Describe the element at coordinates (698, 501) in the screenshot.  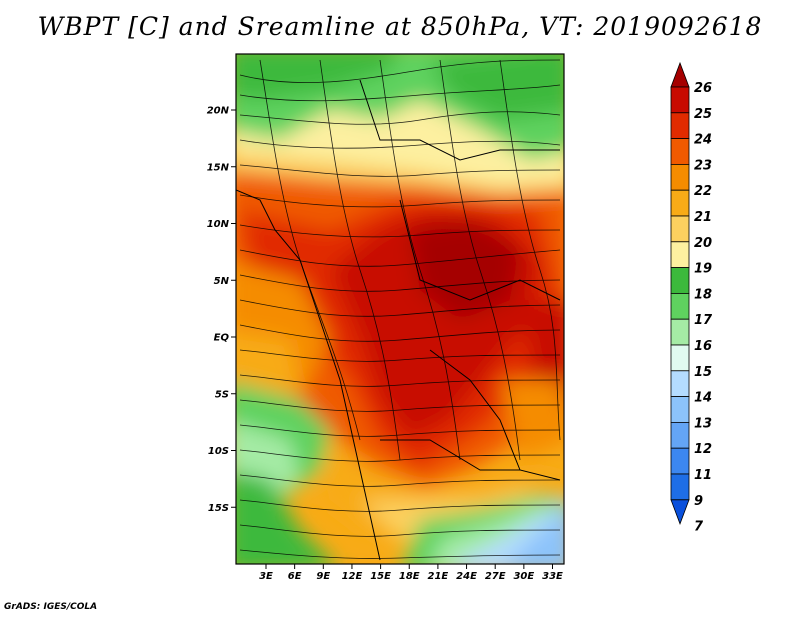
I see `colorbar-label: 9` at that location.